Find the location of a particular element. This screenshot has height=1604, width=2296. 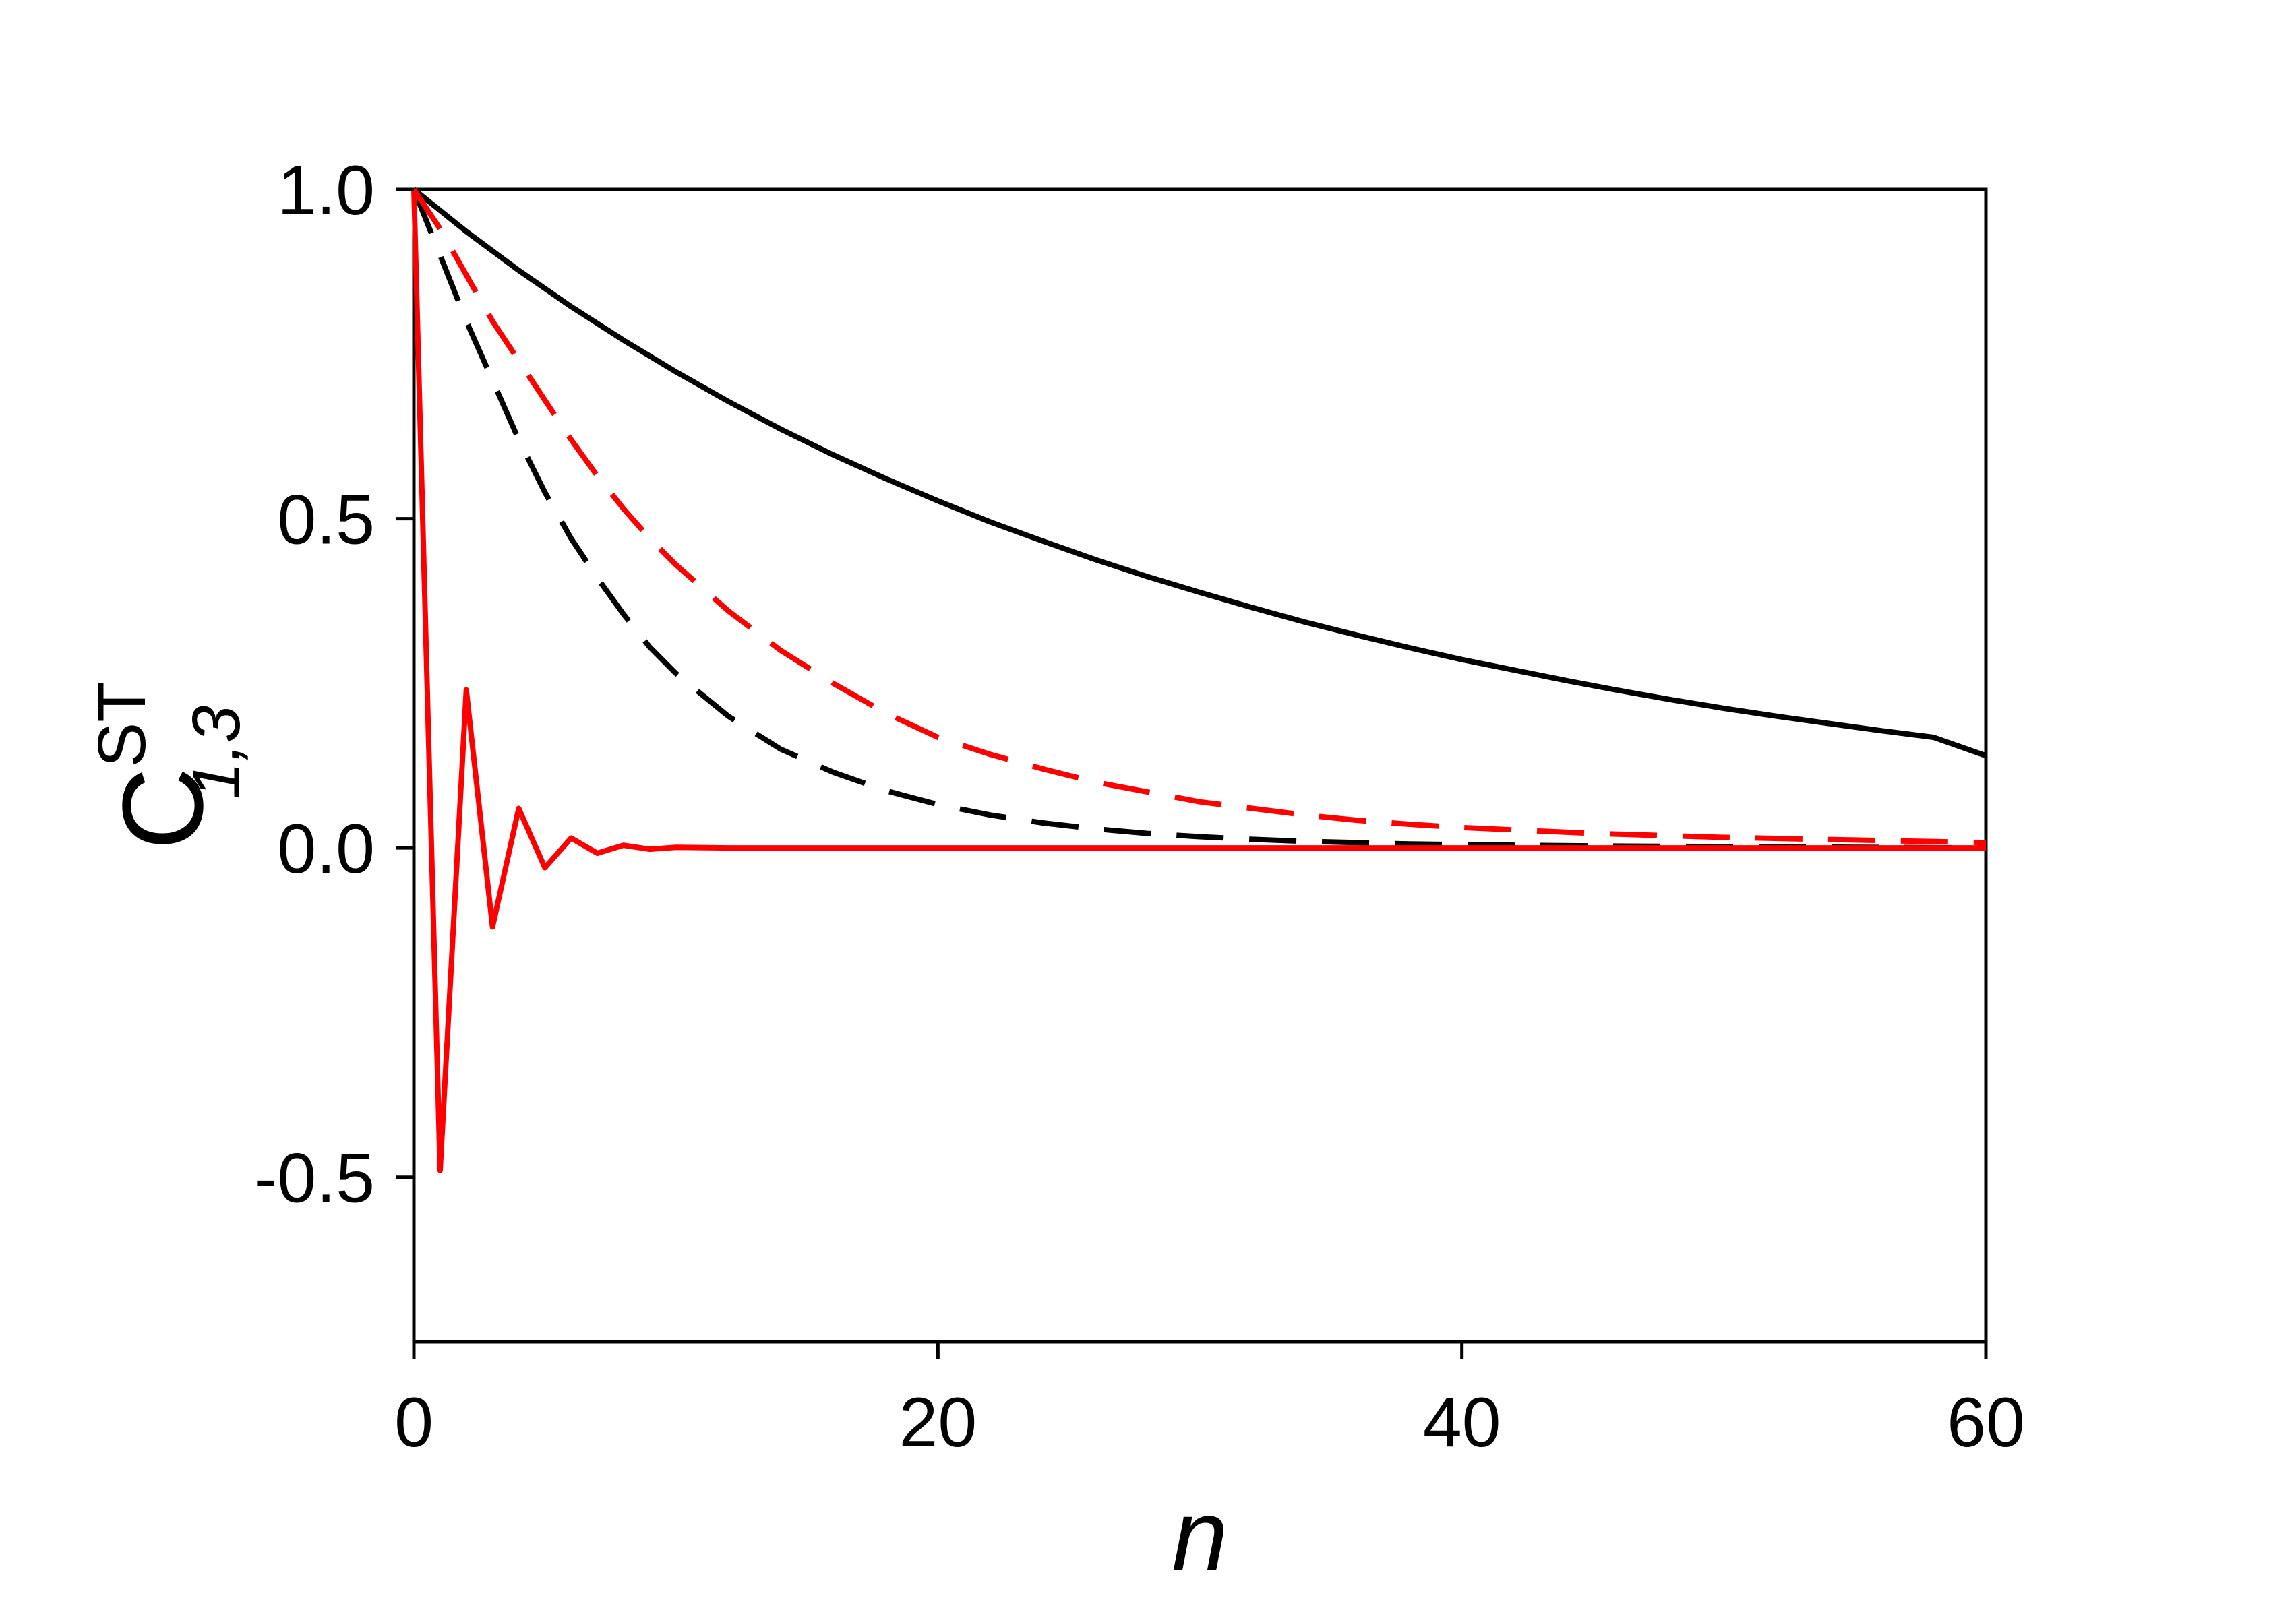

y-axis-title-base: C is located at coordinates (163, 810).